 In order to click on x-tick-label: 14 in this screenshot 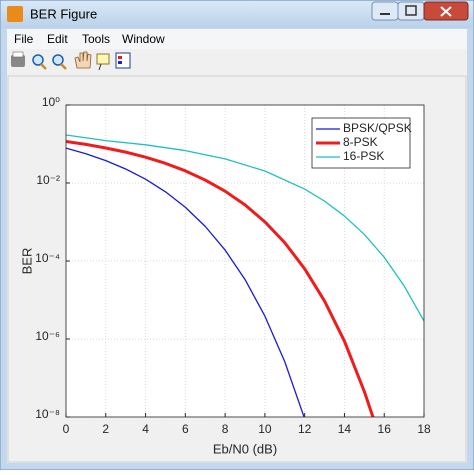, I will do `click(345, 429)`.